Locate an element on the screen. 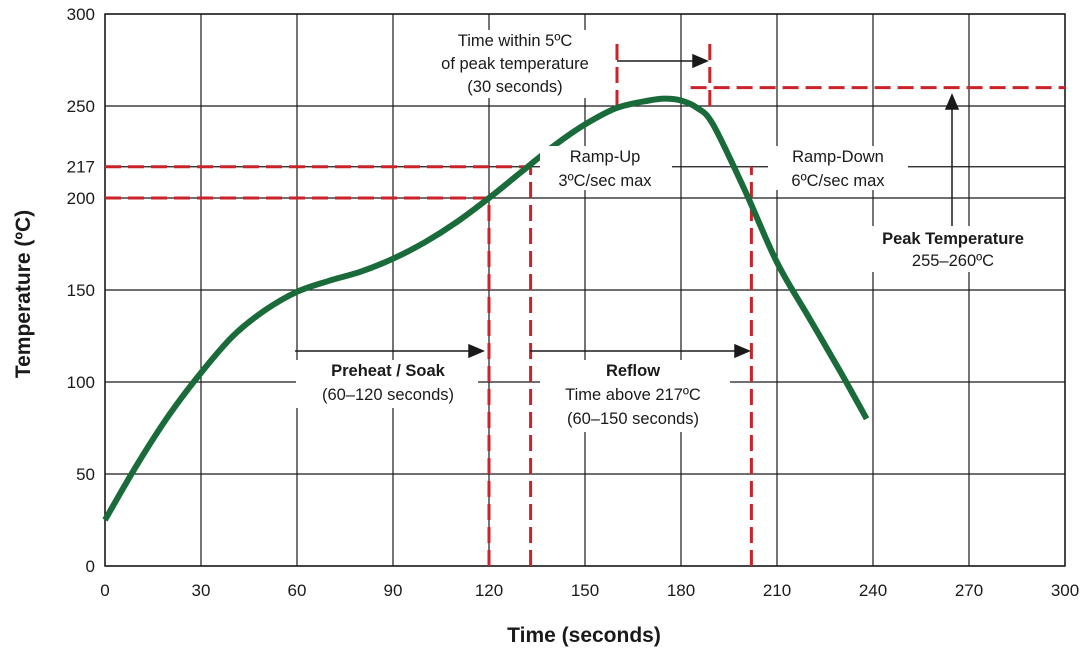 The height and width of the screenshot is (652, 1088). peak-title: Peak Temperature is located at coordinates (953, 239).